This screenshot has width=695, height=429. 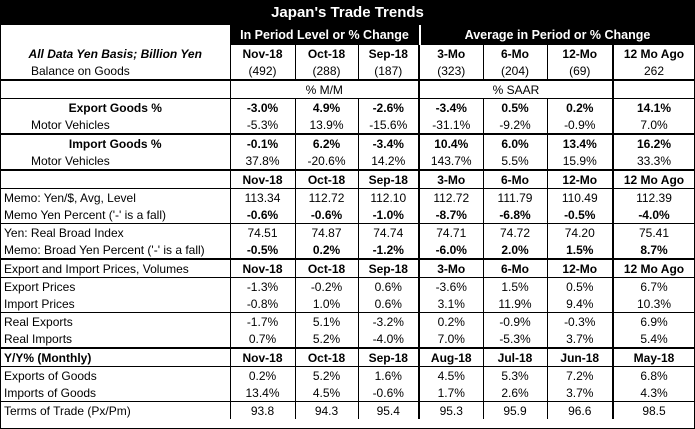 What do you see at coordinates (515, 89) in the screenshot?
I see `subheader-saar: % SAAR` at bounding box center [515, 89].